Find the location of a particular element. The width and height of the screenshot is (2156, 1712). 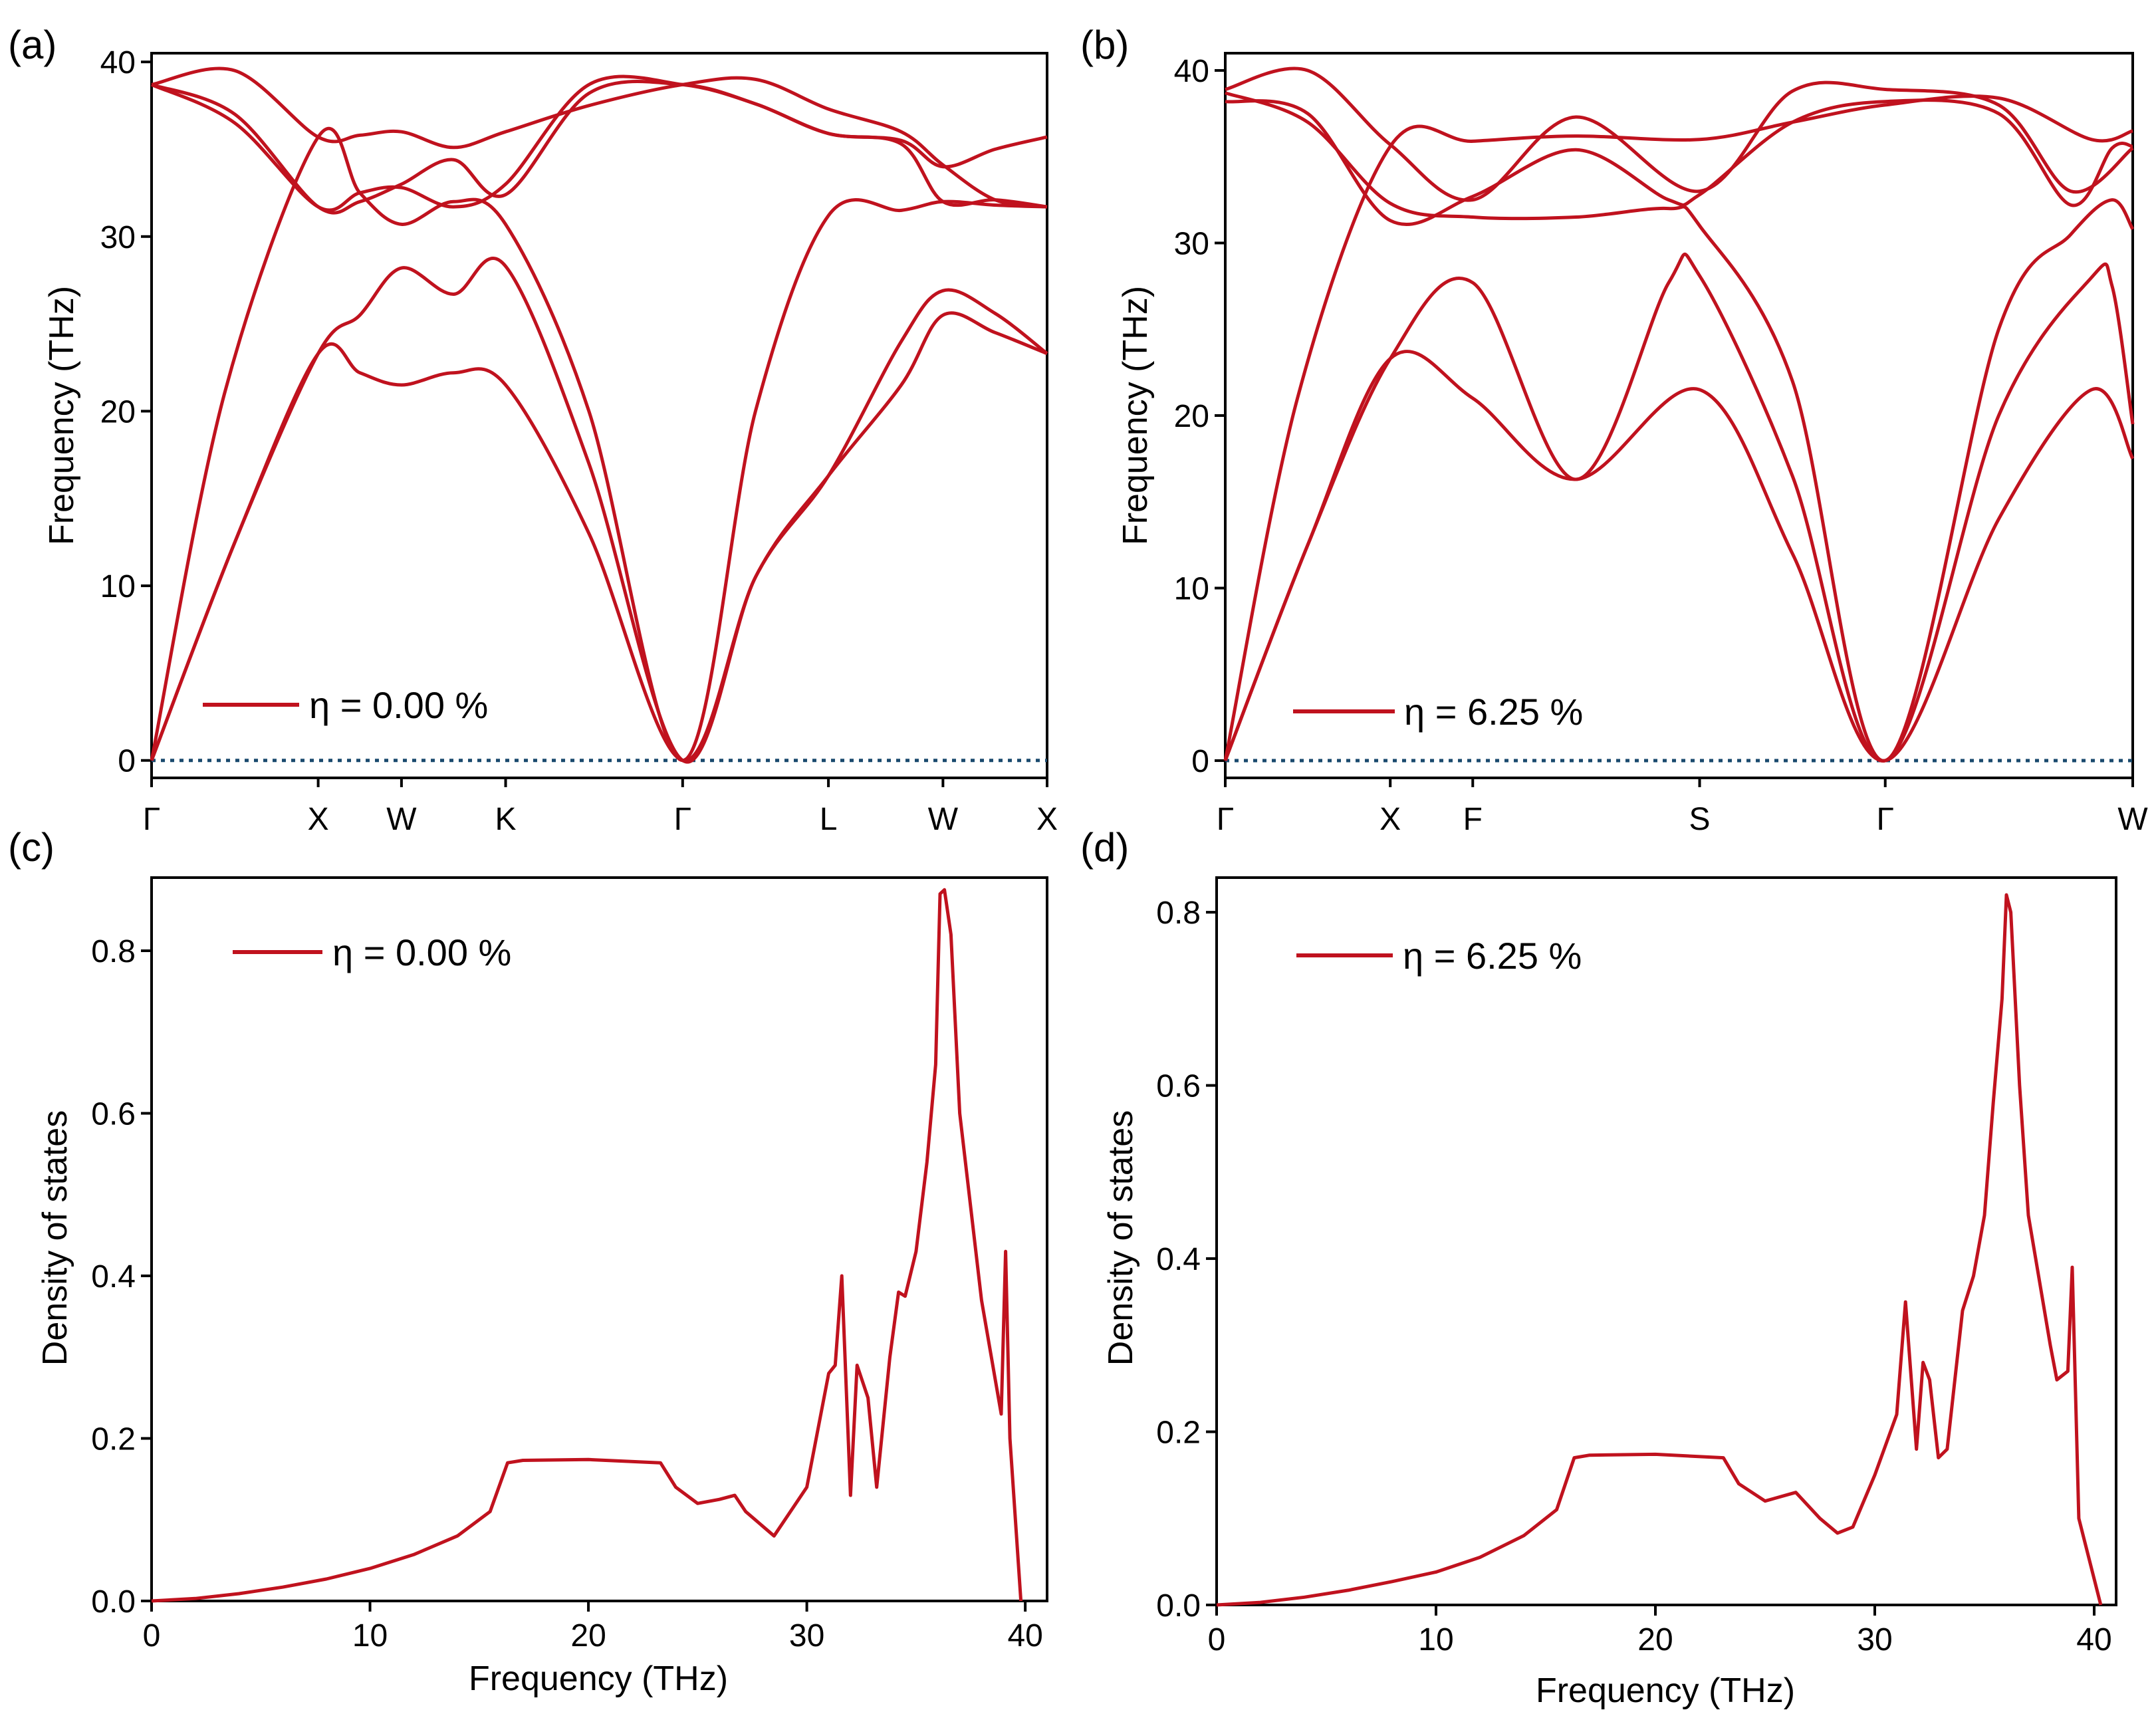

x-tick-label: S is located at coordinates (1700, 819).